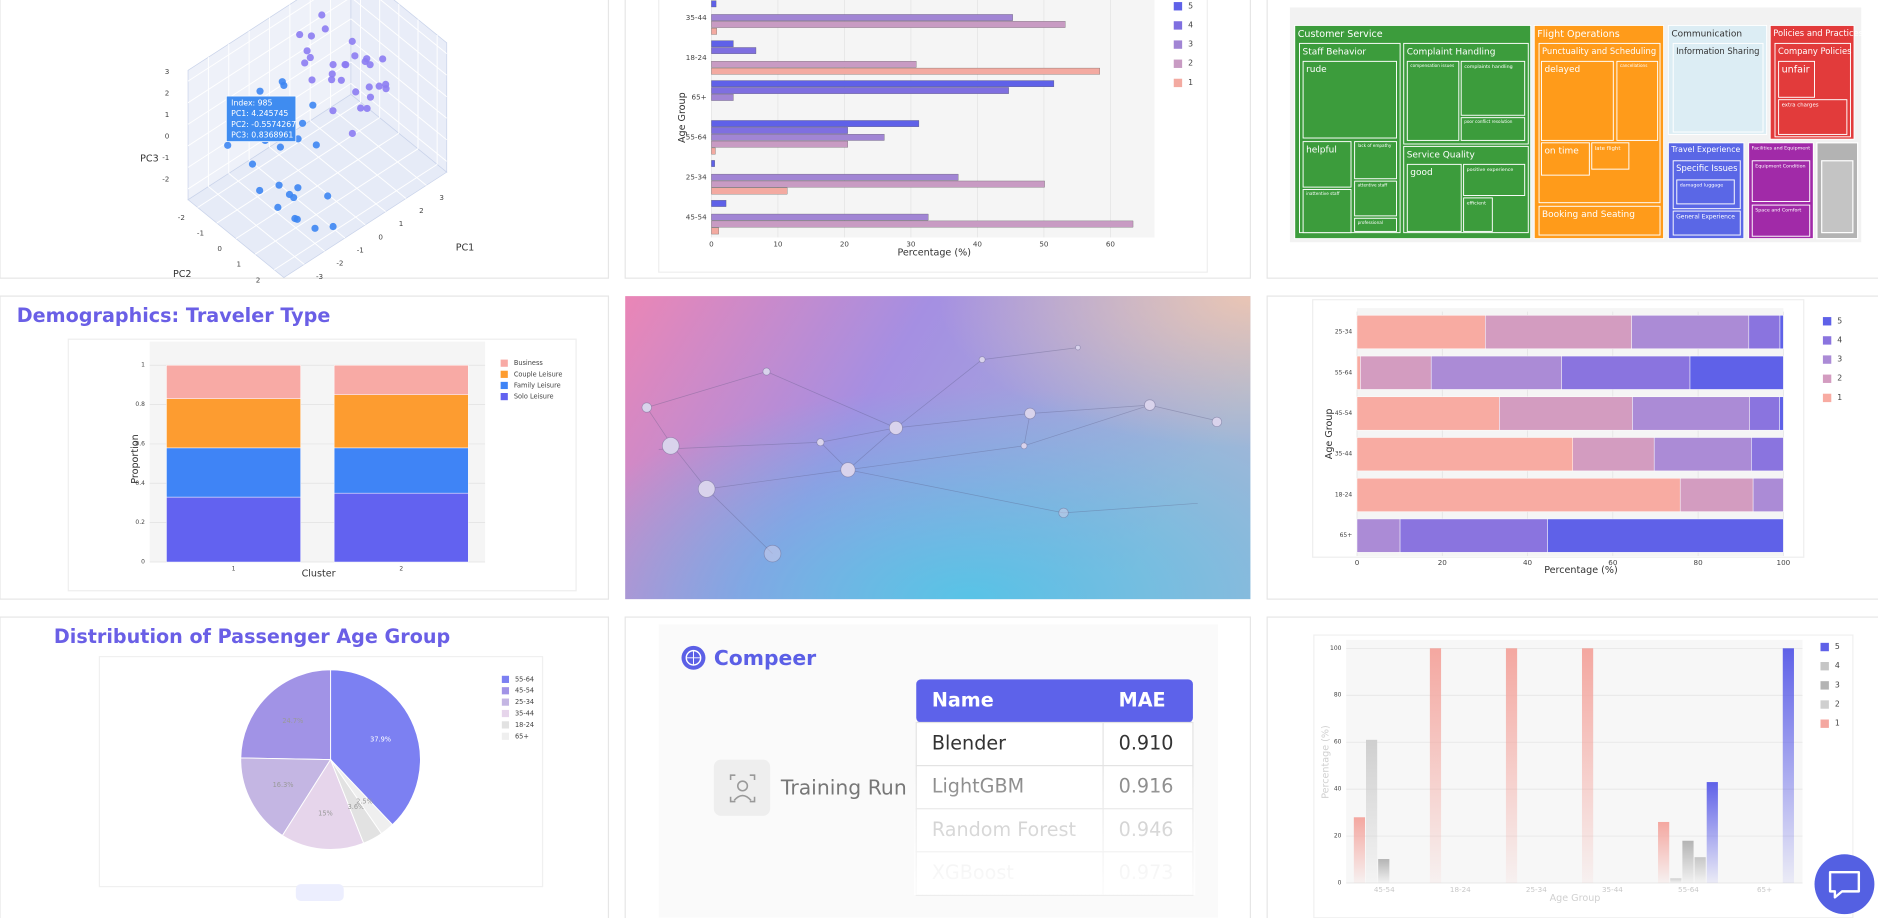 The image size is (1878, 918). I want to click on category-label: 45-54, so click(1344, 413).